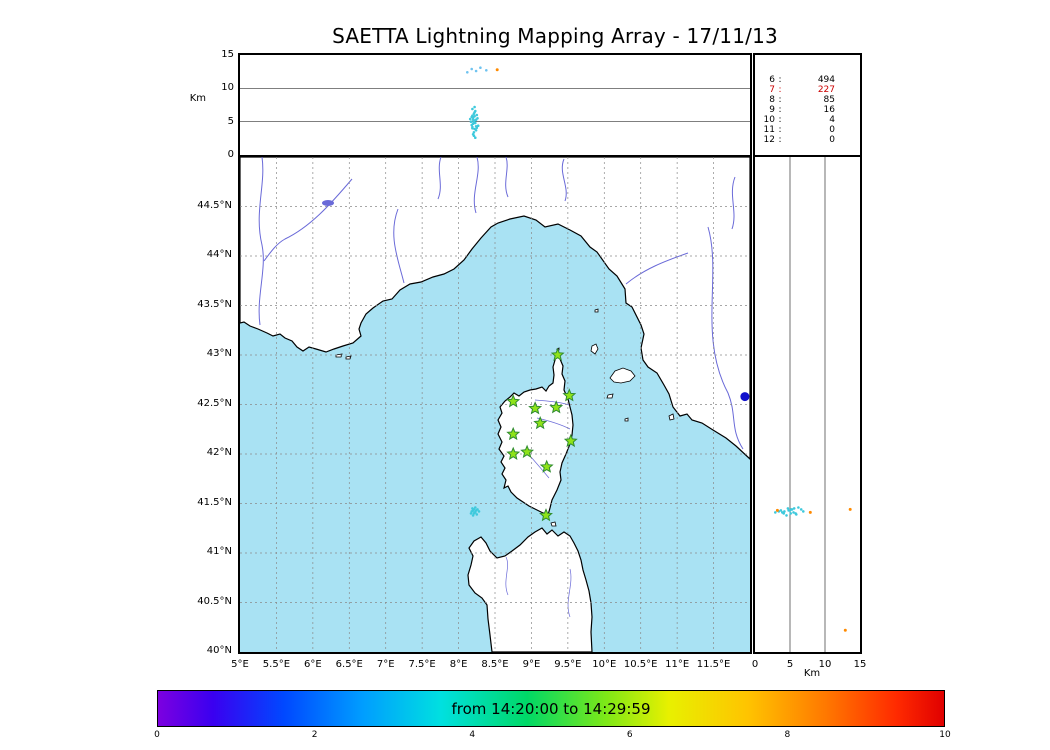  What do you see at coordinates (227, 54) in the screenshot?
I see `top-altitude-tick-label: 15` at bounding box center [227, 54].